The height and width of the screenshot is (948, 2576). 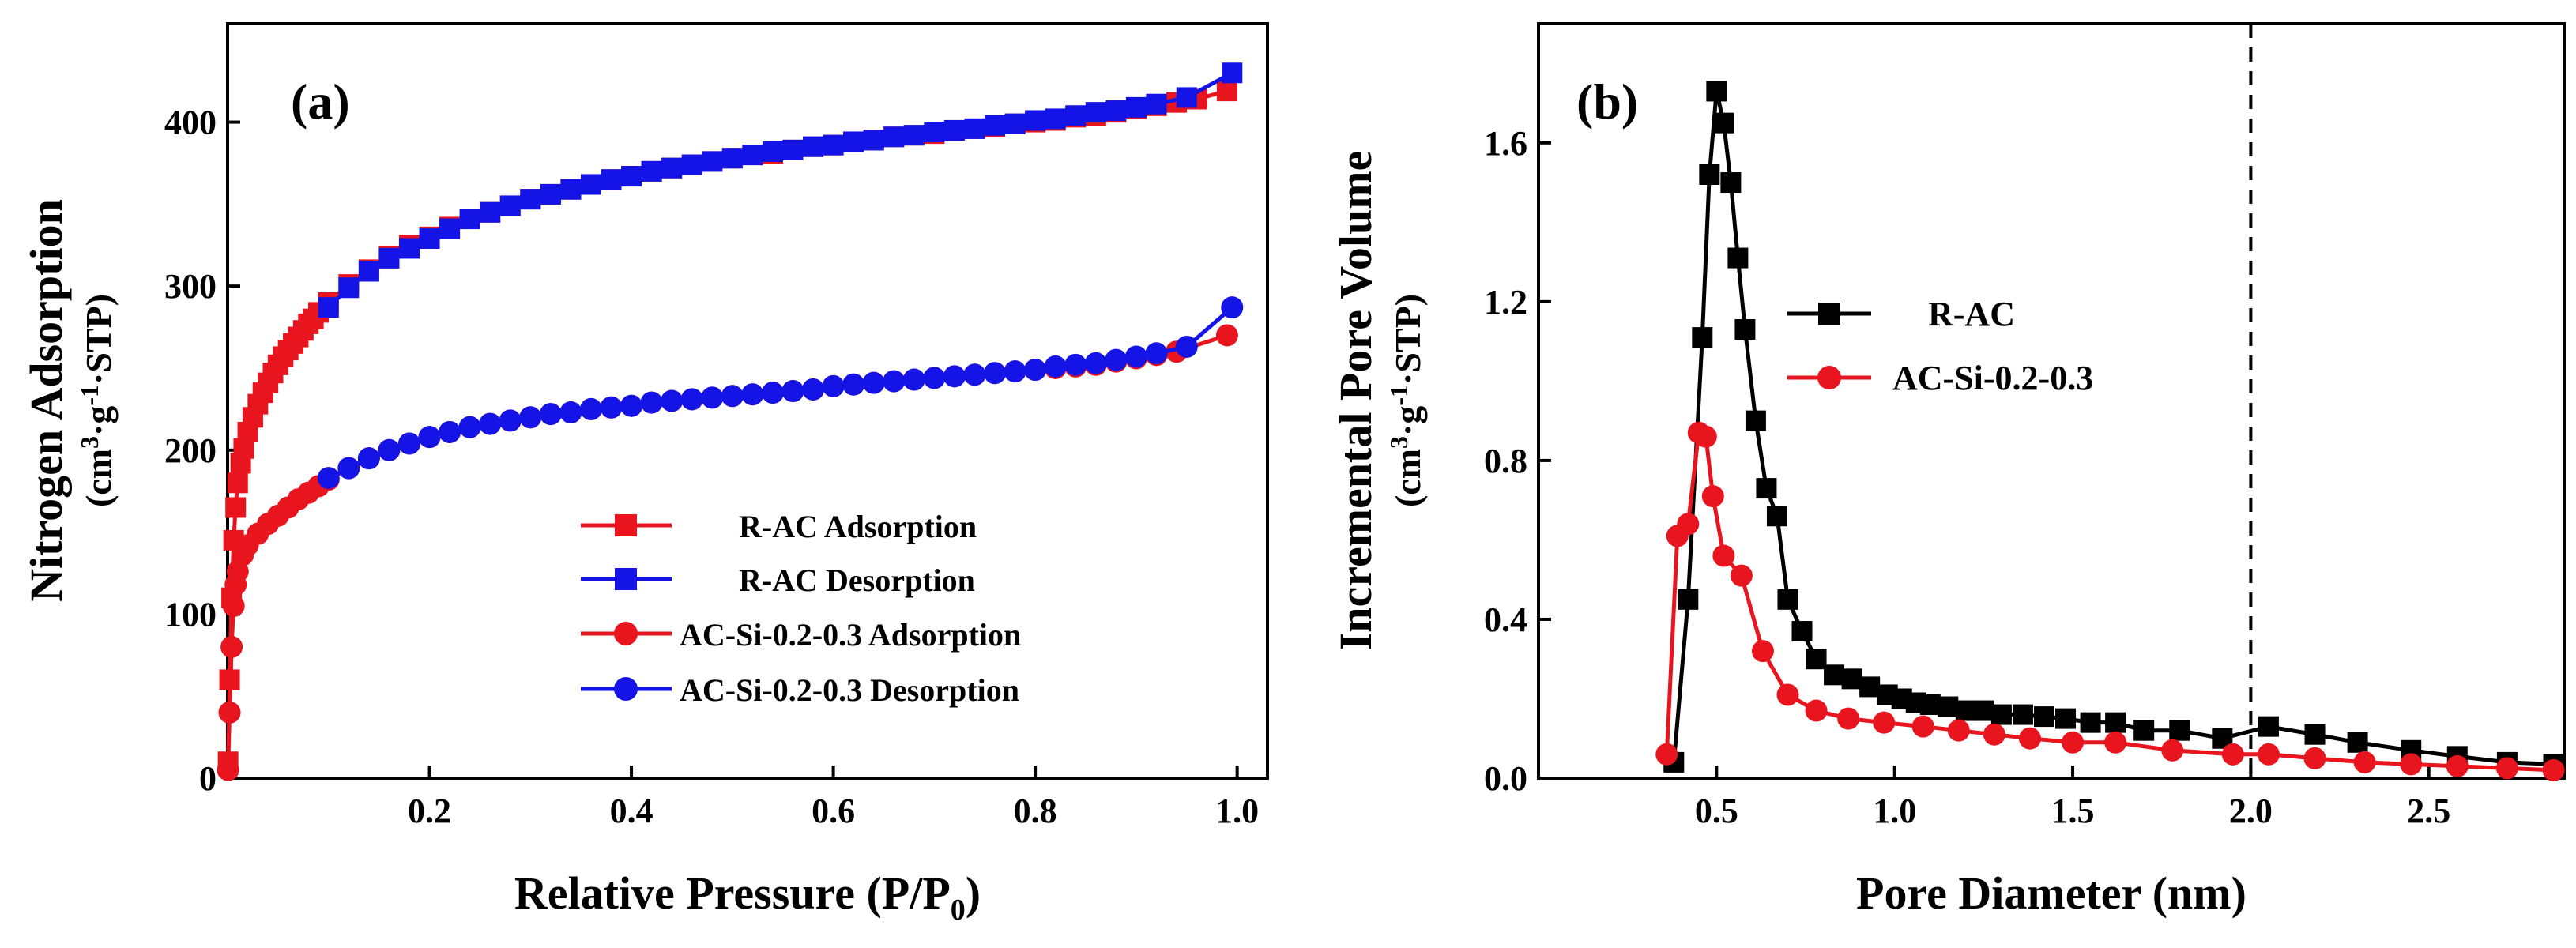 I want to click on legend-entry-ac-si: AC-Si-0.2-0.3, so click(x=1940, y=378).